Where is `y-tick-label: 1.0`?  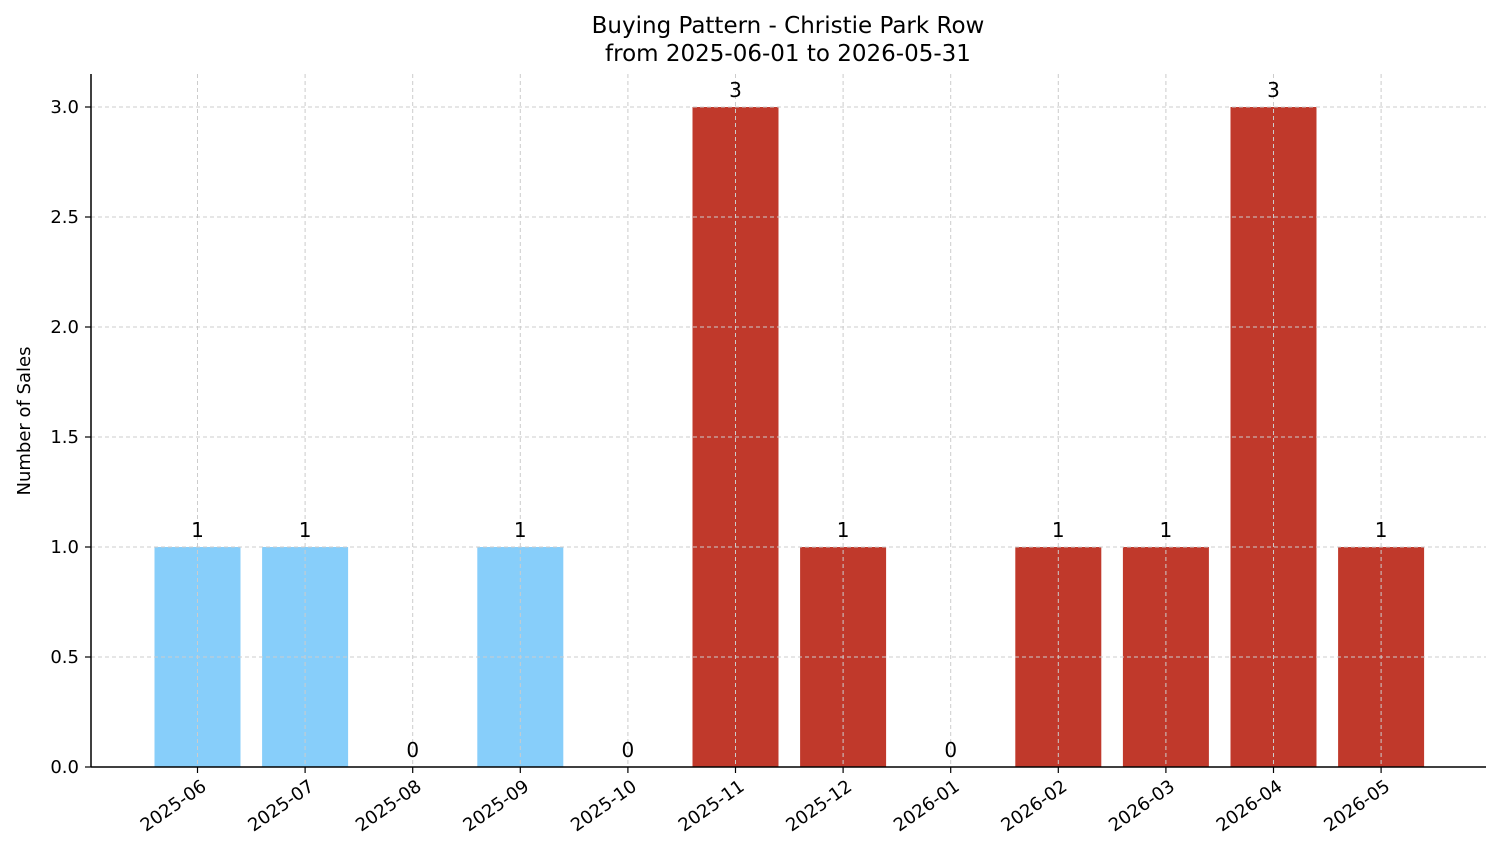
y-tick-label: 1.0 is located at coordinates (64, 547).